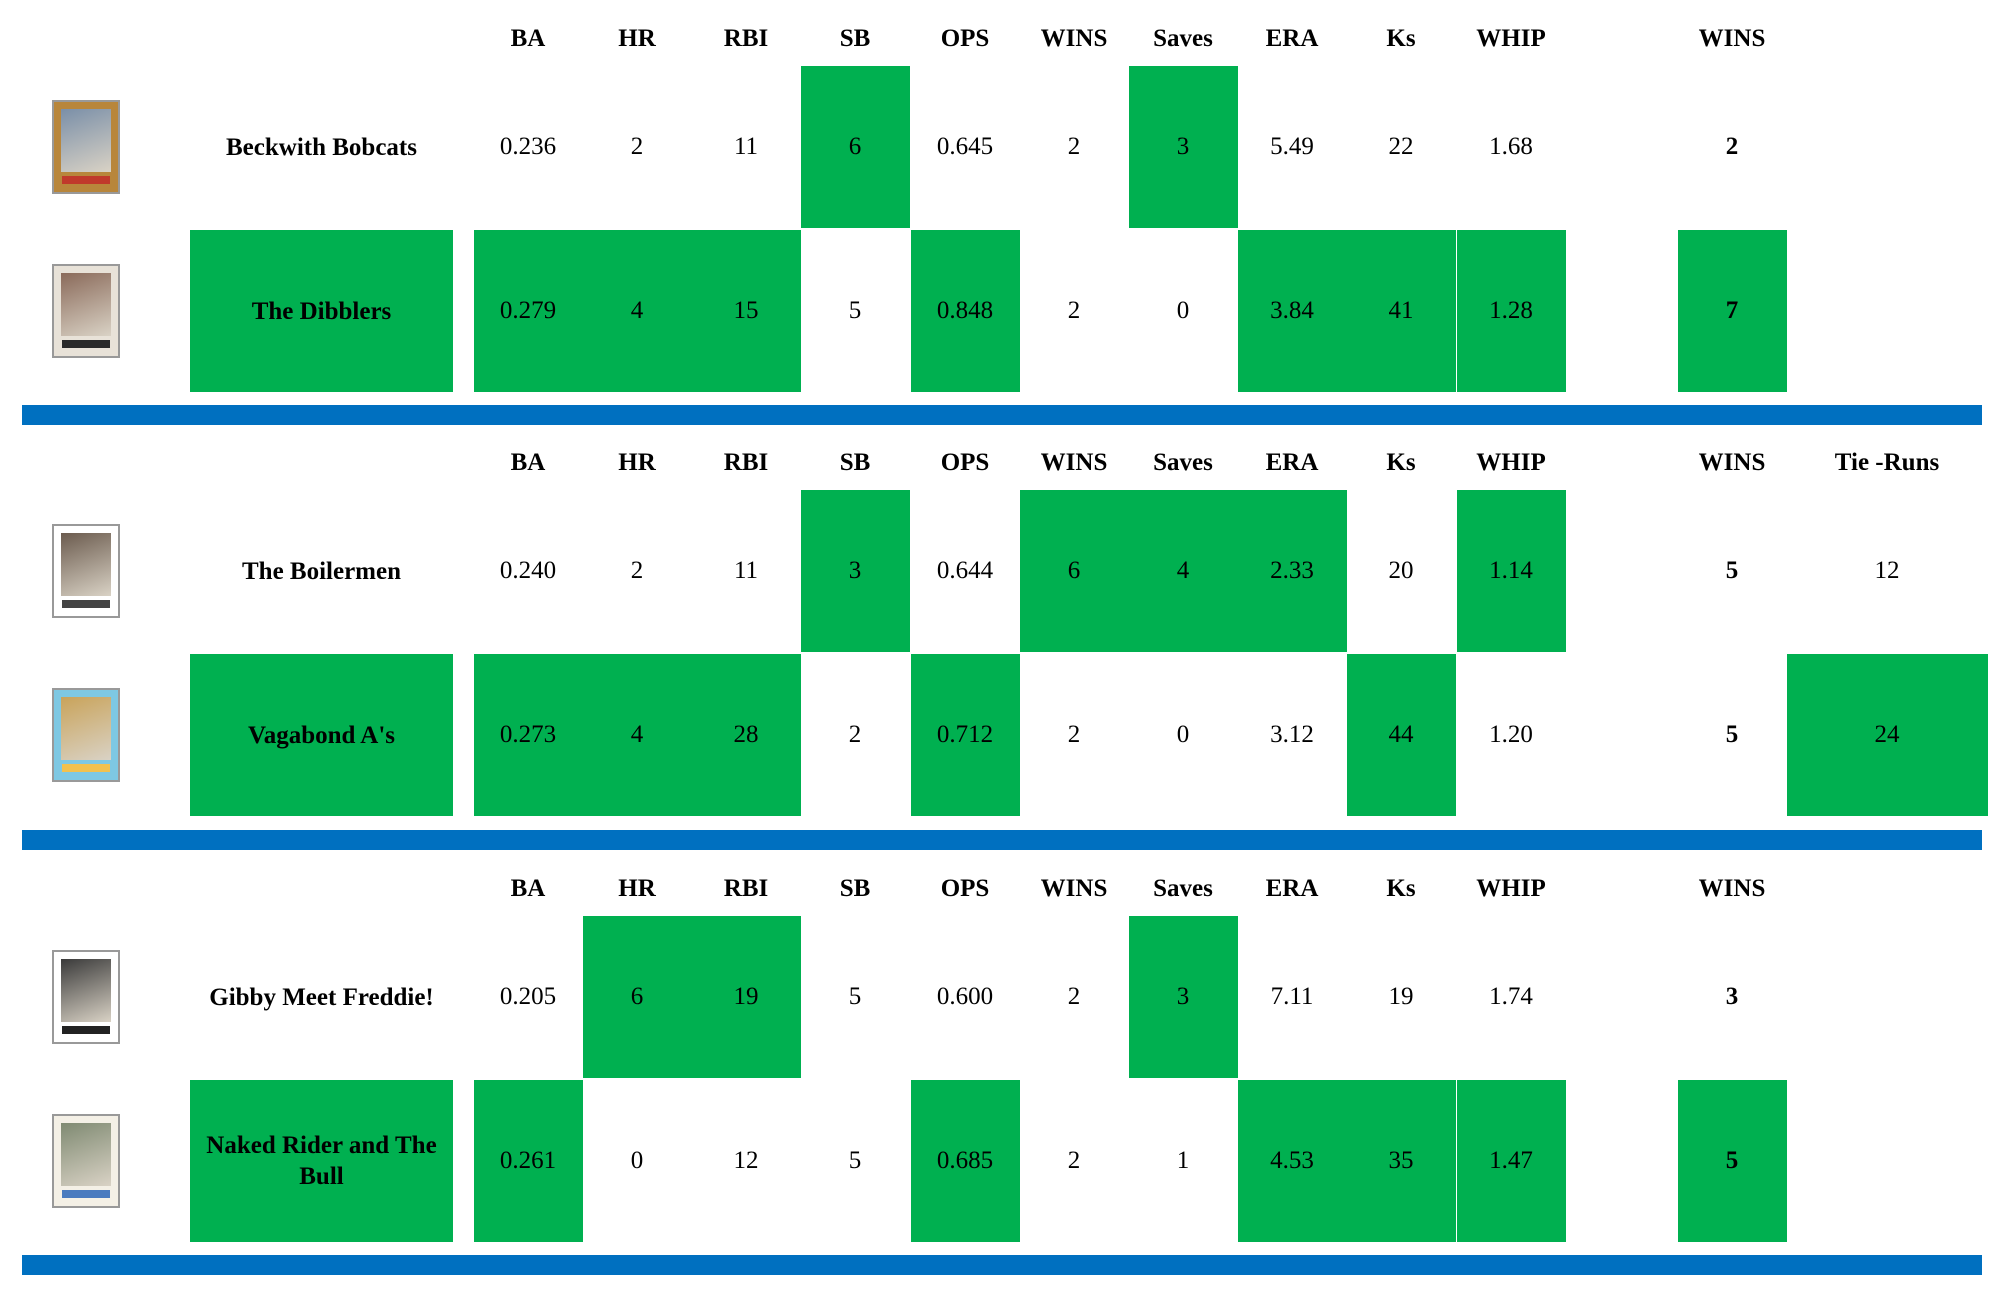 The height and width of the screenshot is (1291, 2000). What do you see at coordinates (637, 997) in the screenshot?
I see `stat-cell: 6` at bounding box center [637, 997].